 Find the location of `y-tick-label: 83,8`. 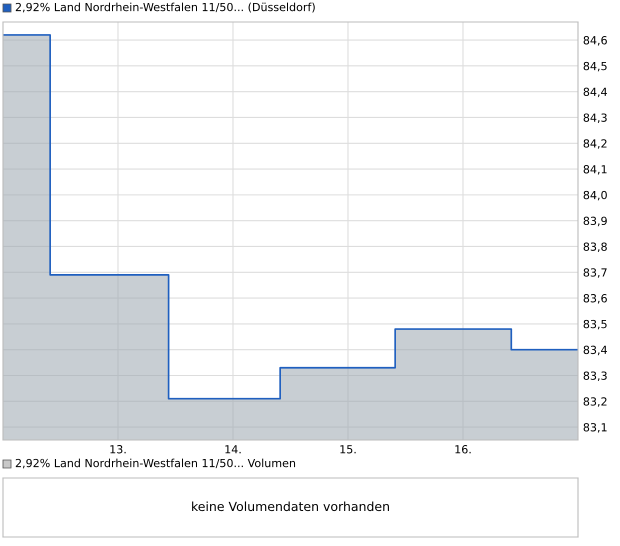

y-tick-label: 83,8 is located at coordinates (595, 247).